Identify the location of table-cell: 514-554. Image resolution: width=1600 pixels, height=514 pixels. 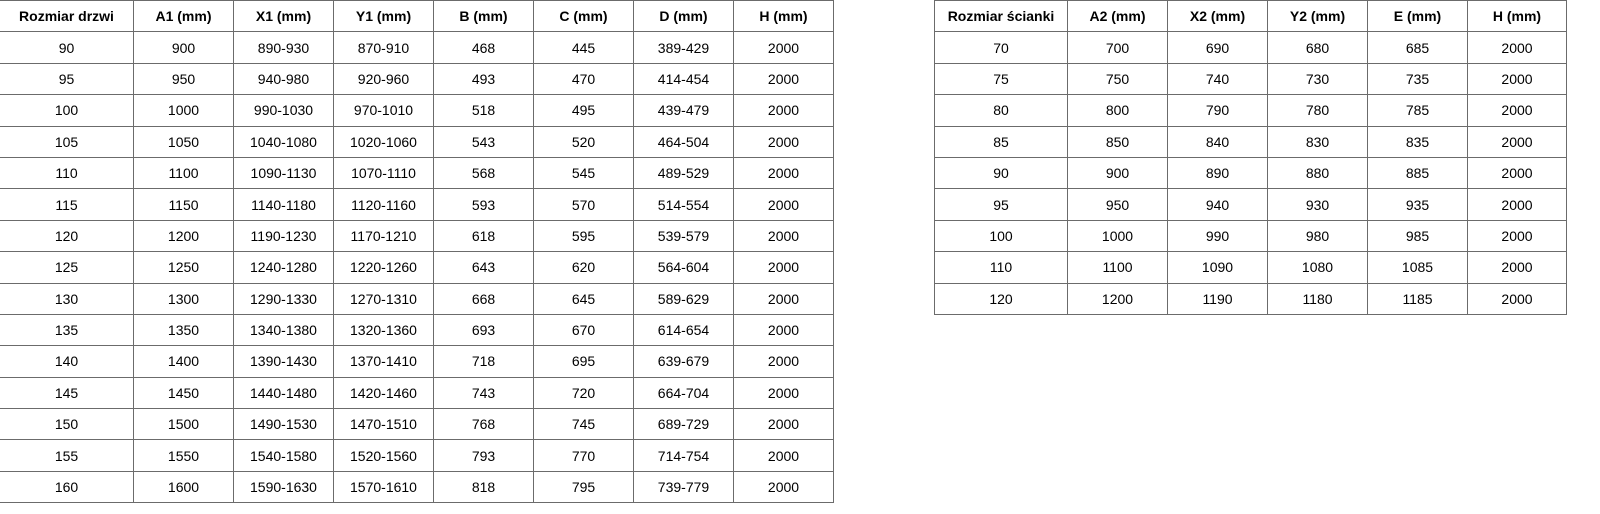
(683, 204).